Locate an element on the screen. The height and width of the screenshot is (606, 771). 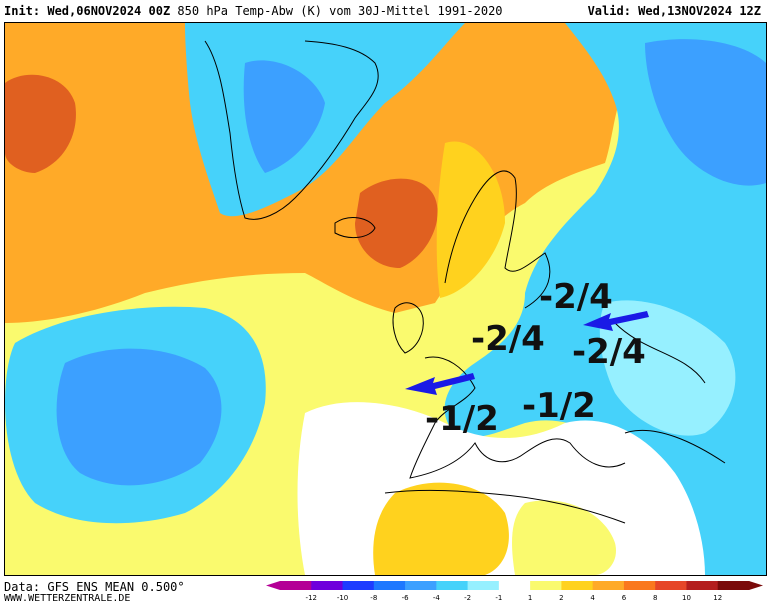
legend-tick-label: 8 is located at coordinates (655, 598).